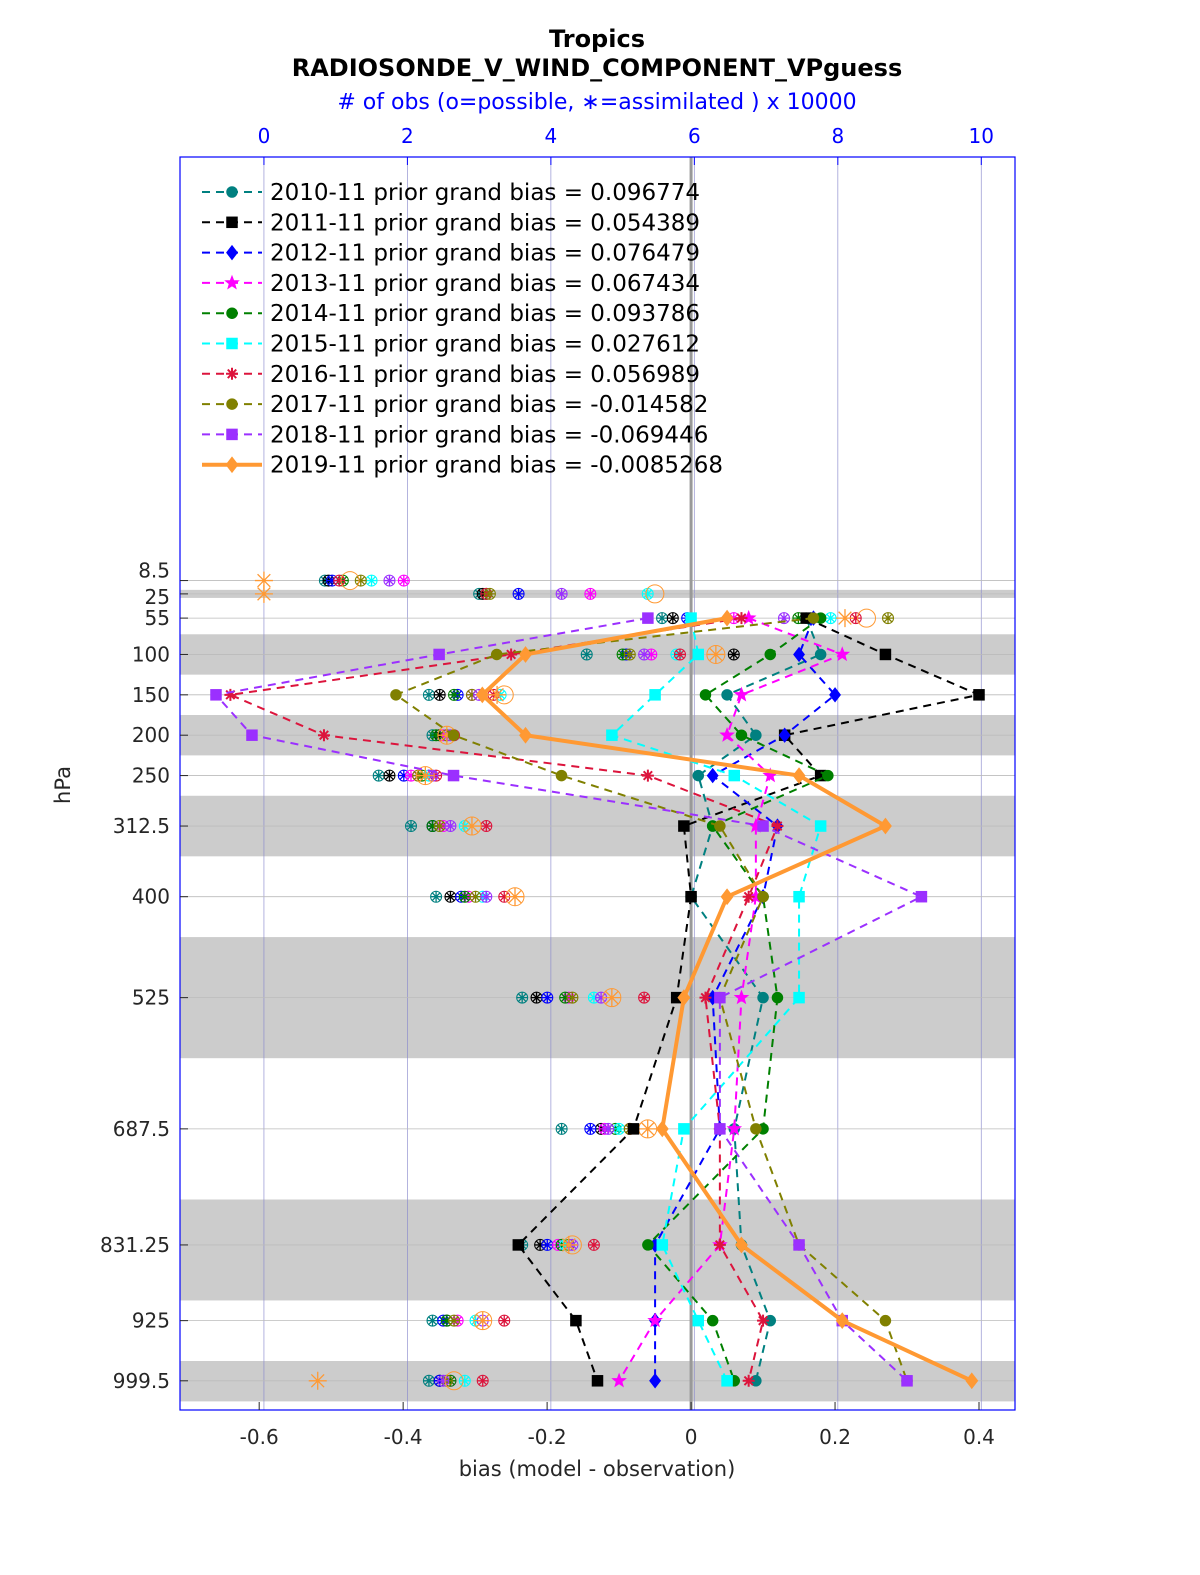 The height and width of the screenshot is (1575, 1200). What do you see at coordinates (451, 223) in the screenshot?
I see `legend-entry: 2011-11 prior grand bias = 0.054389` at bounding box center [451, 223].